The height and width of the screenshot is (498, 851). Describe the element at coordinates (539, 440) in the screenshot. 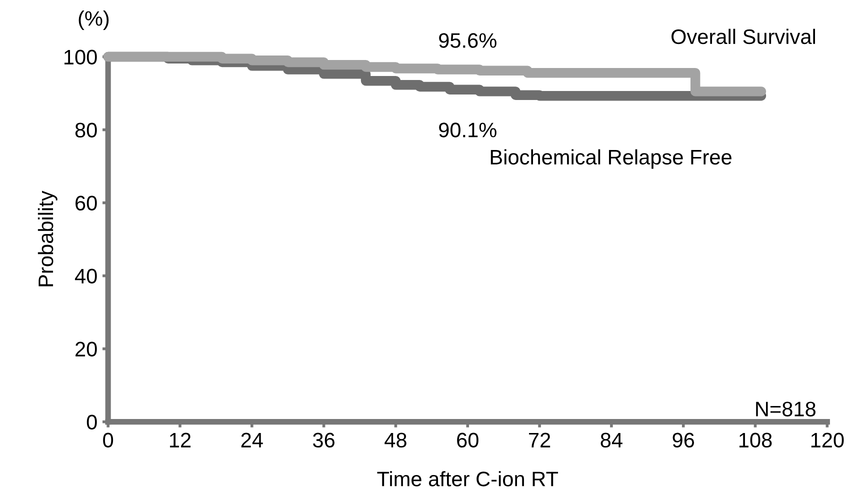

I see `x-tick-label: 72` at that location.